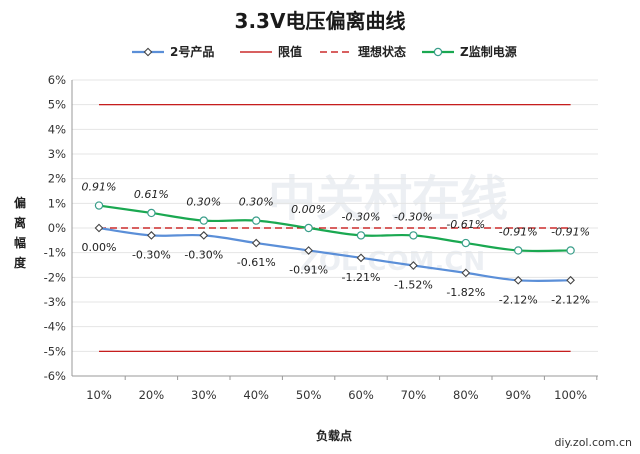 Image resolution: width=640 pixels, height=454 pixels. Describe the element at coordinates (488, 51) in the screenshot. I see `legend-label: Z监制电源` at that location.